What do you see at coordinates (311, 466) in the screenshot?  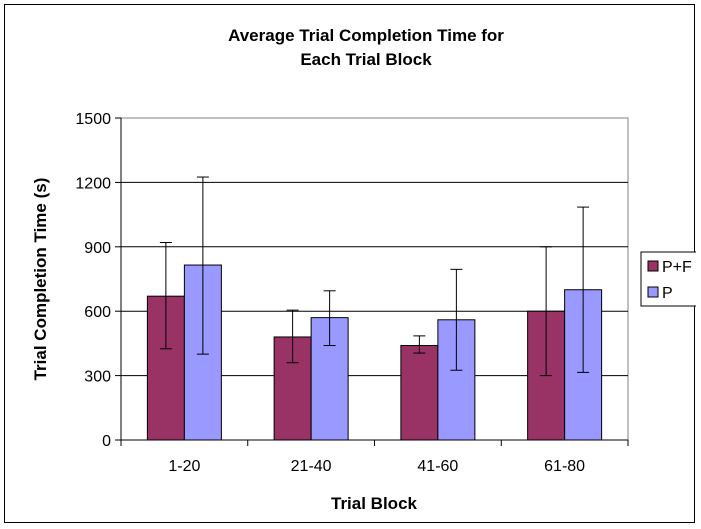 I see `x-tick-label: 21-40` at bounding box center [311, 466].